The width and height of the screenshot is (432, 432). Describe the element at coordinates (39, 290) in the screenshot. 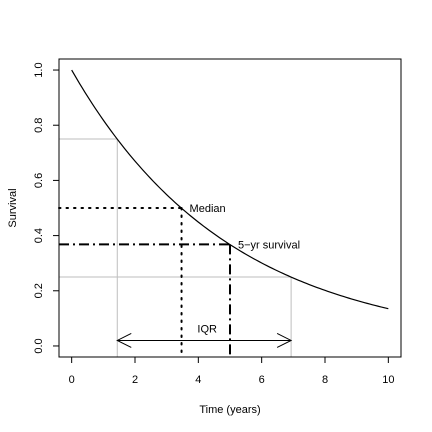

I see `y-tick-label: 0.2` at that location.